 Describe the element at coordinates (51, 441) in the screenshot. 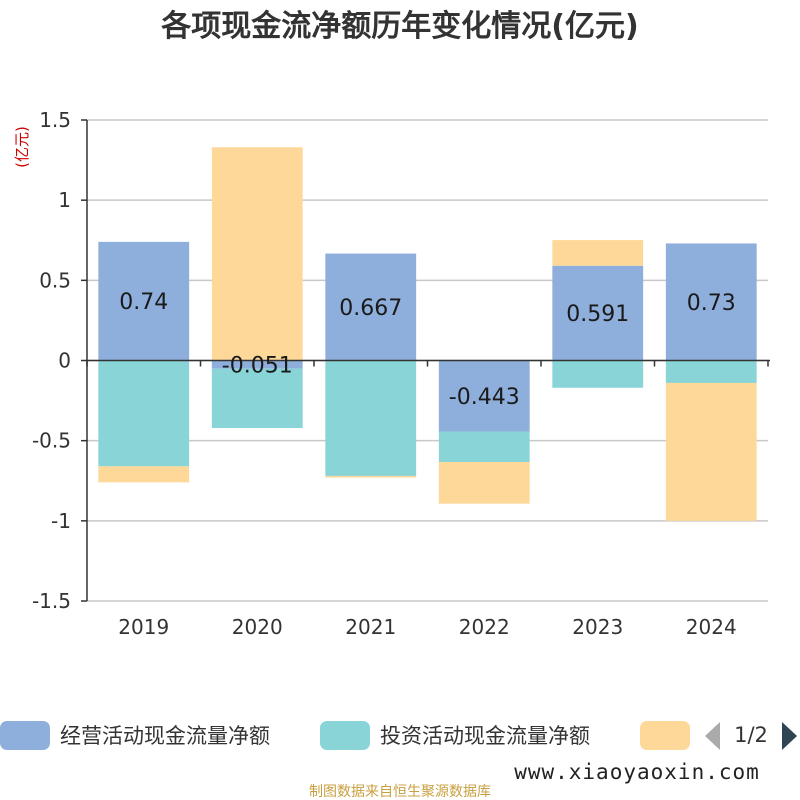

I see `y-tick-label: -0.5` at that location.